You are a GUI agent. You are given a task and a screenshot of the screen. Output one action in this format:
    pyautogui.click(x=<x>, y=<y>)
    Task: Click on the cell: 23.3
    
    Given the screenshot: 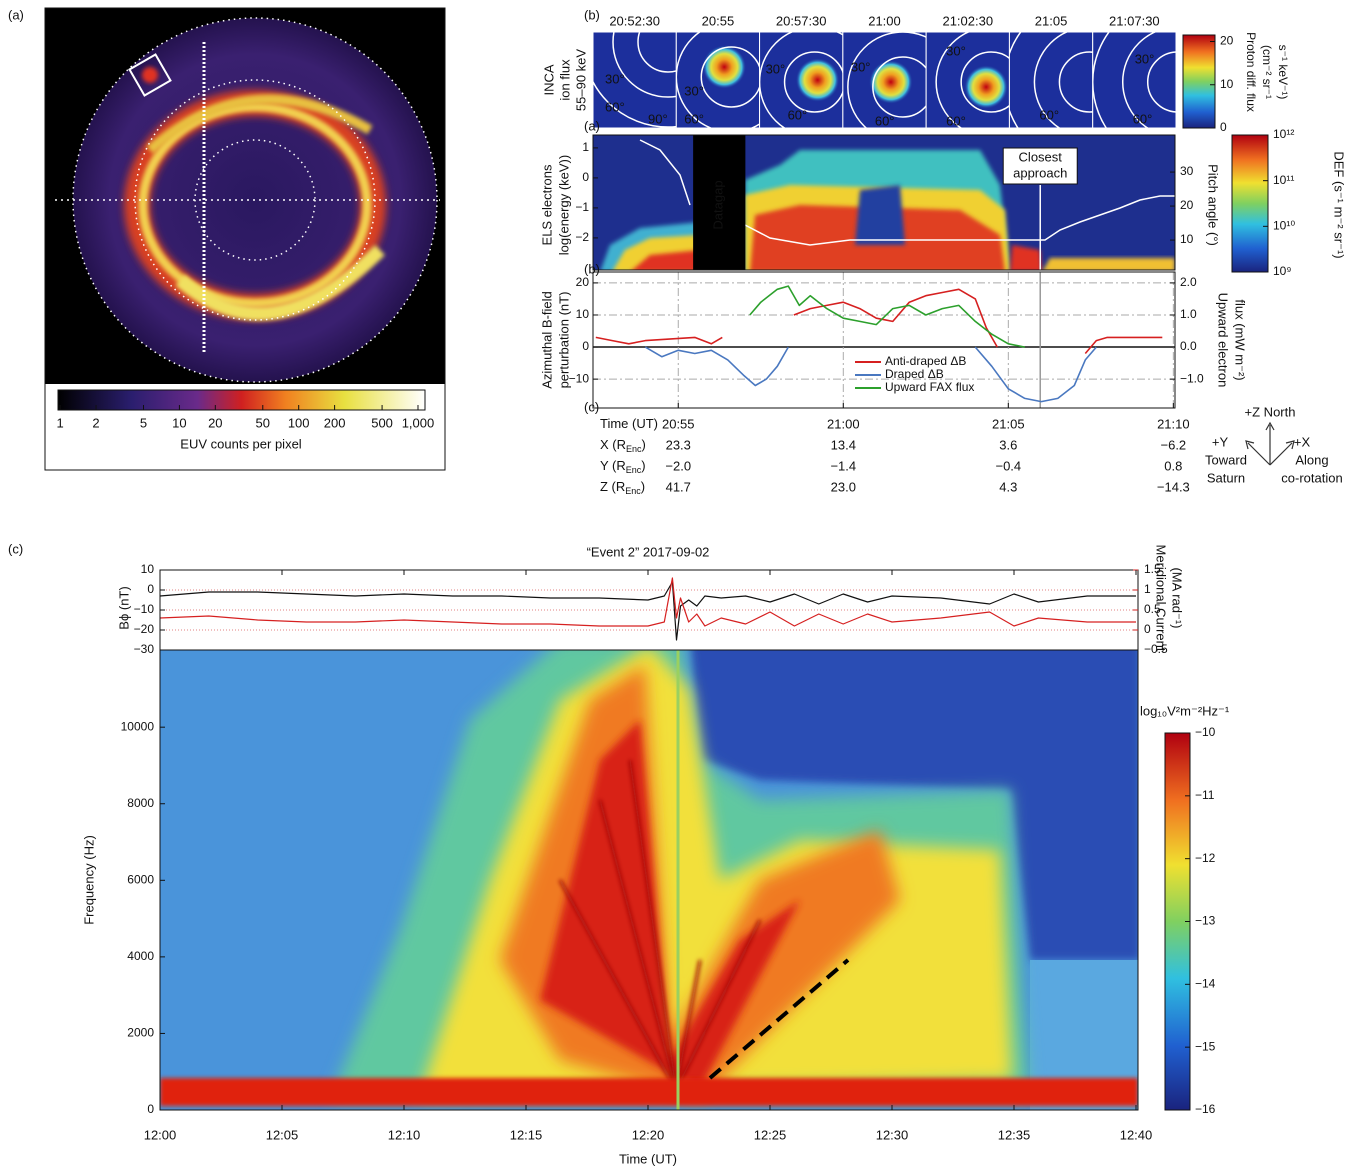 What is the action you would take?
    pyautogui.click(x=678, y=444)
    